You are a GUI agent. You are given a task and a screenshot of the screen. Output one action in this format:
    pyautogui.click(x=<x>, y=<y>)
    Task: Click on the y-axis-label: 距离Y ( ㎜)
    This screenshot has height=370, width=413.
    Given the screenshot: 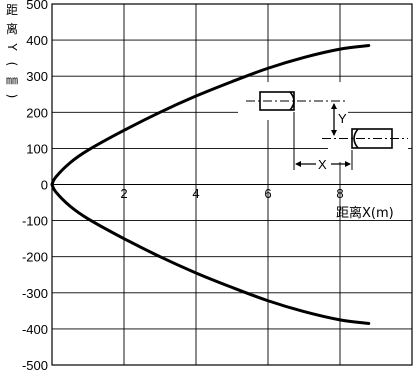 What is the action you would take?
    pyautogui.click(x=12, y=50)
    